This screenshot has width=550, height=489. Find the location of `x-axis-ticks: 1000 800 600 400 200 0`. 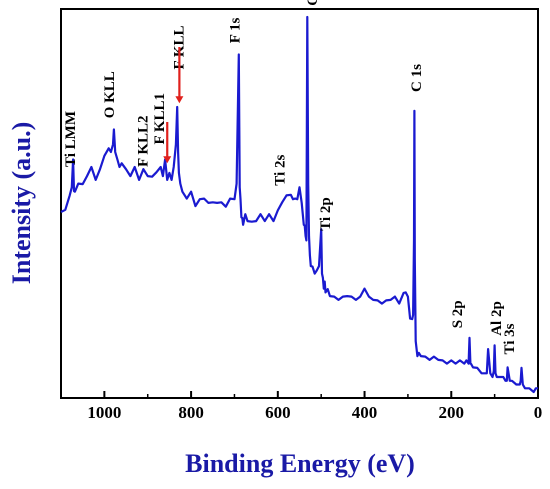

x-axis-ticks: 1000 800 600 400 200 0 is located at coordinates (301, 406).